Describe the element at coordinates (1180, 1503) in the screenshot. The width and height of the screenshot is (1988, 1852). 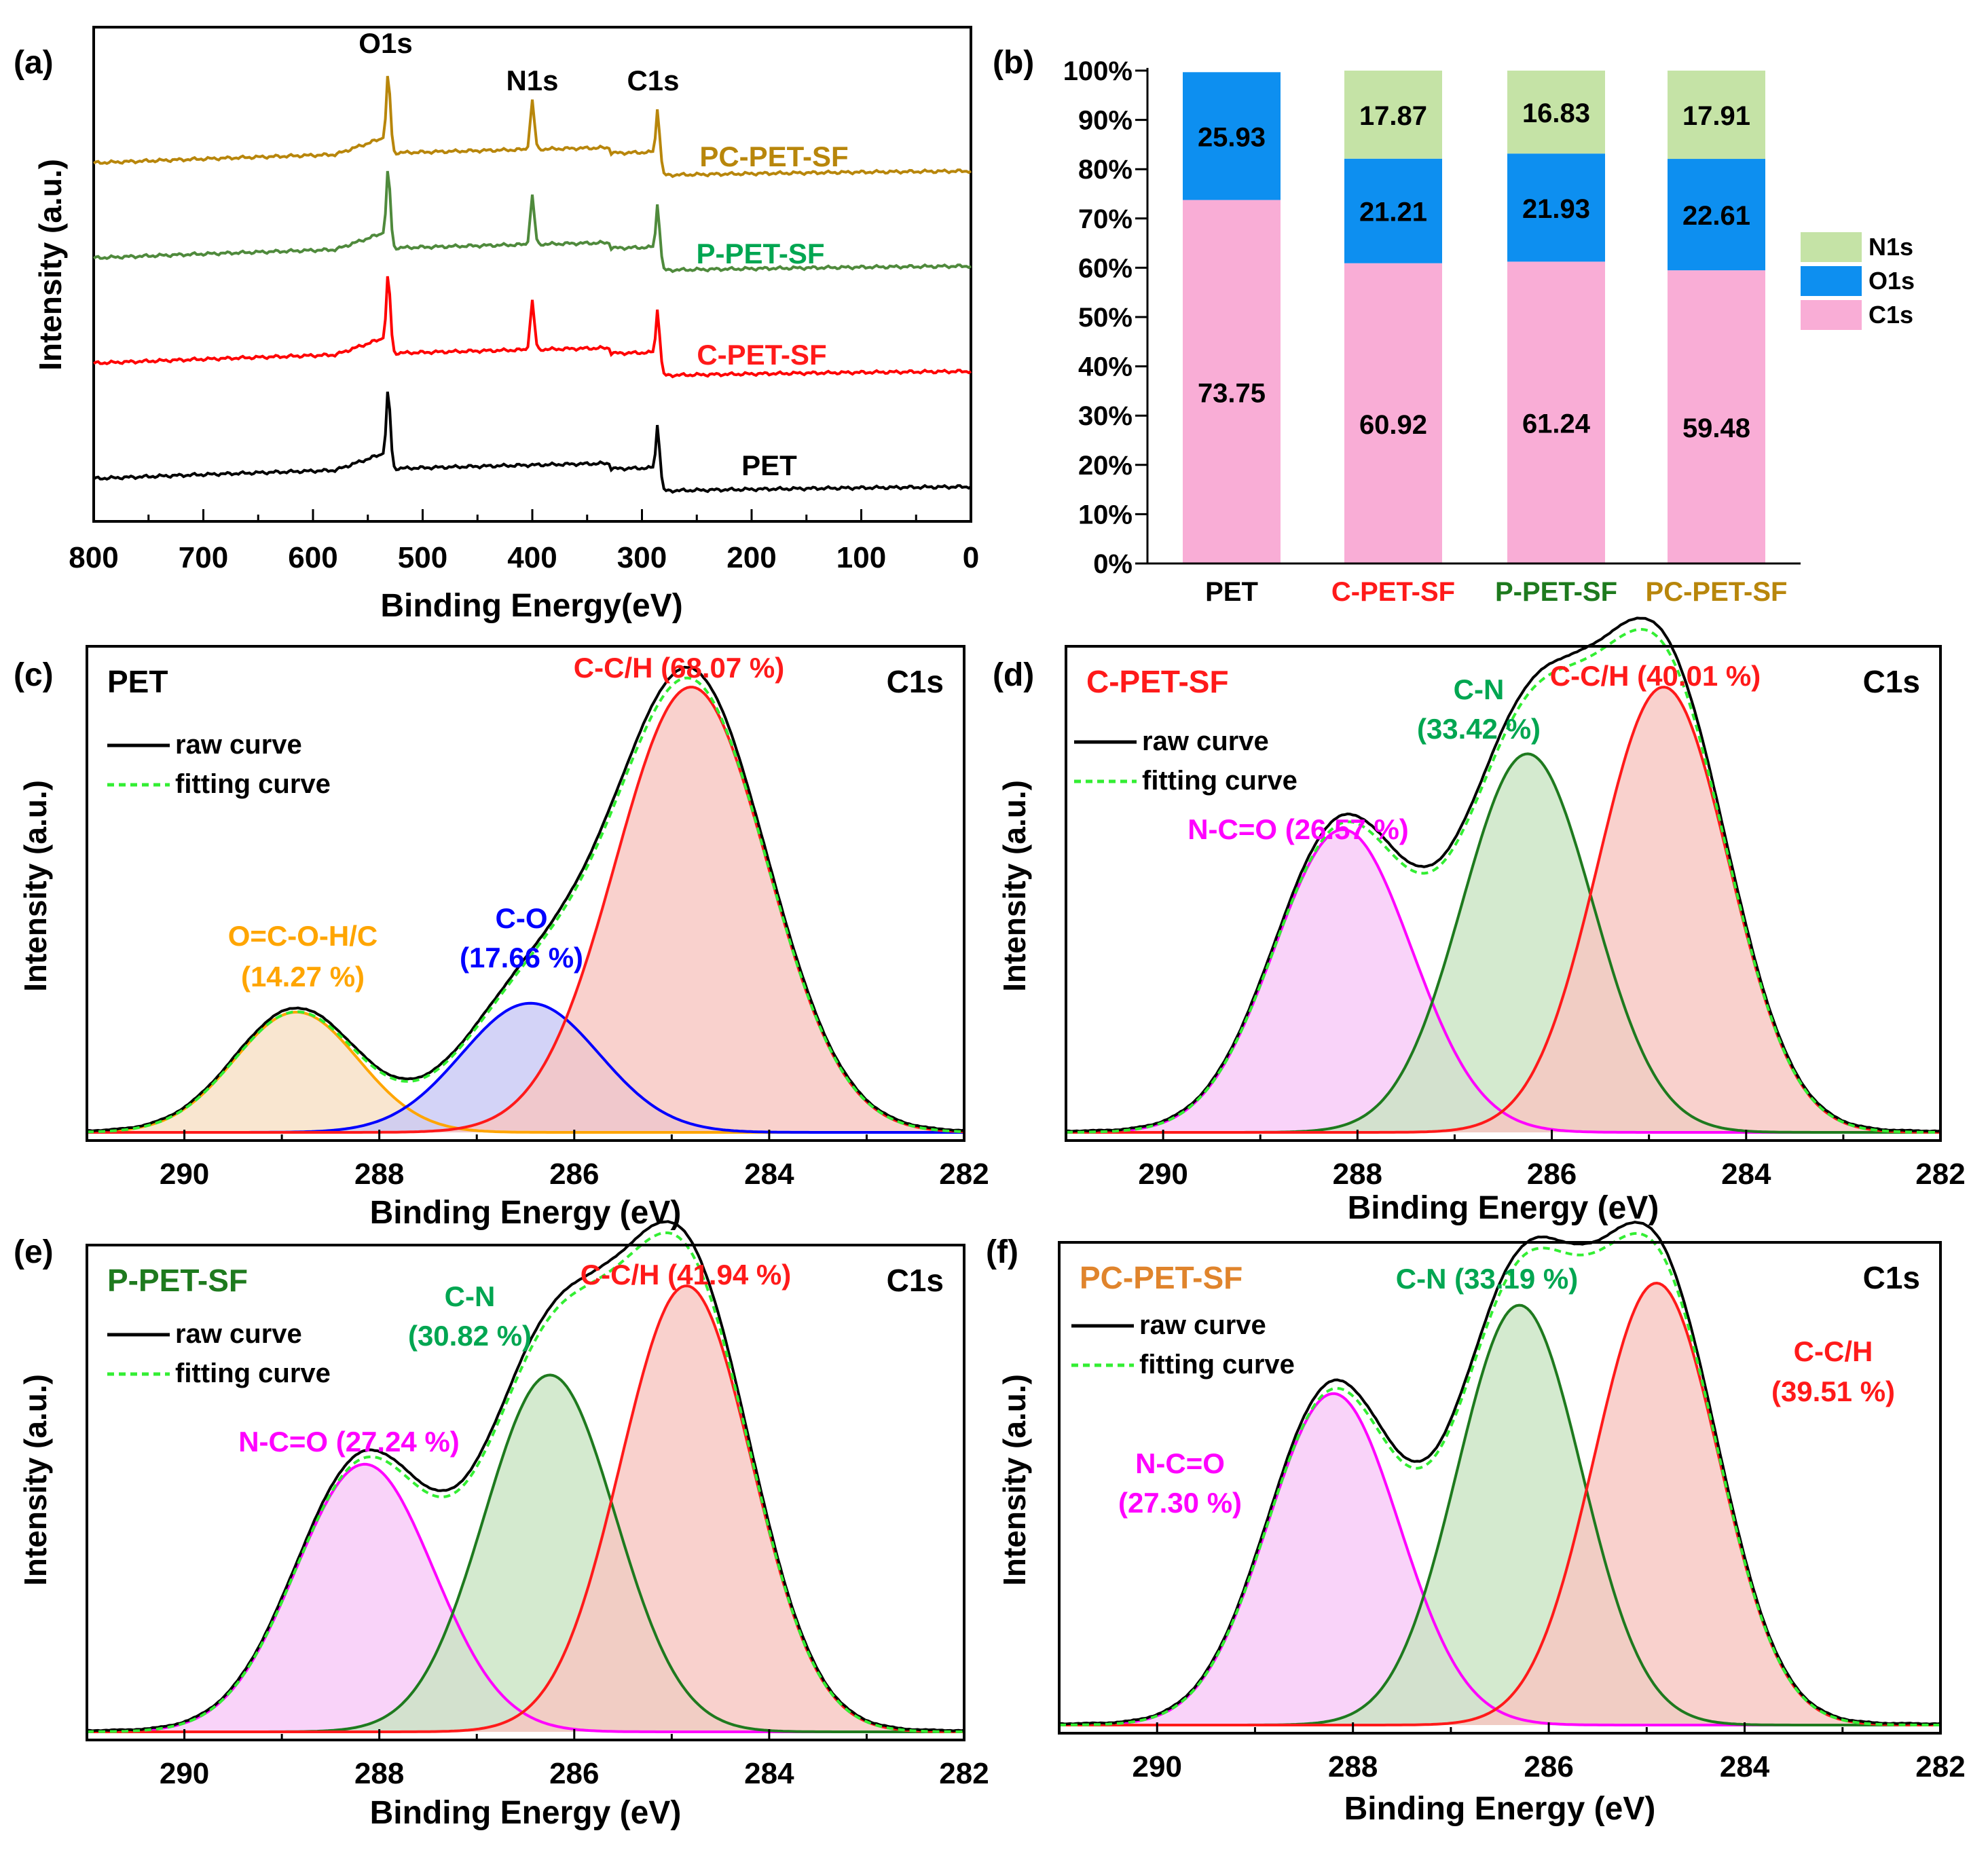
I see `peak-label-n-c-o: (27.30 %)` at that location.